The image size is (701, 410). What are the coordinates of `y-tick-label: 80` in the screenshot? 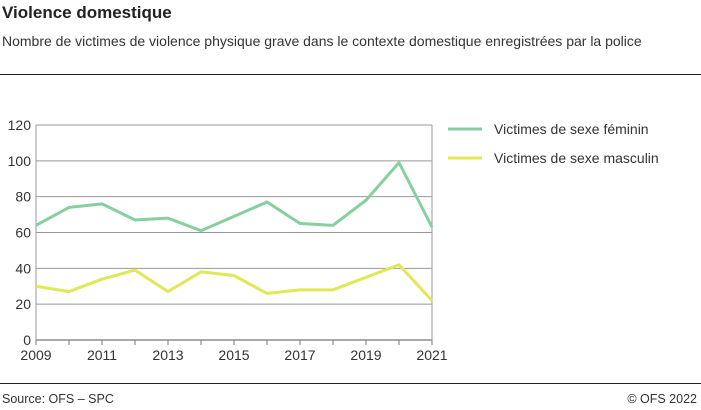 It's located at (23, 197).